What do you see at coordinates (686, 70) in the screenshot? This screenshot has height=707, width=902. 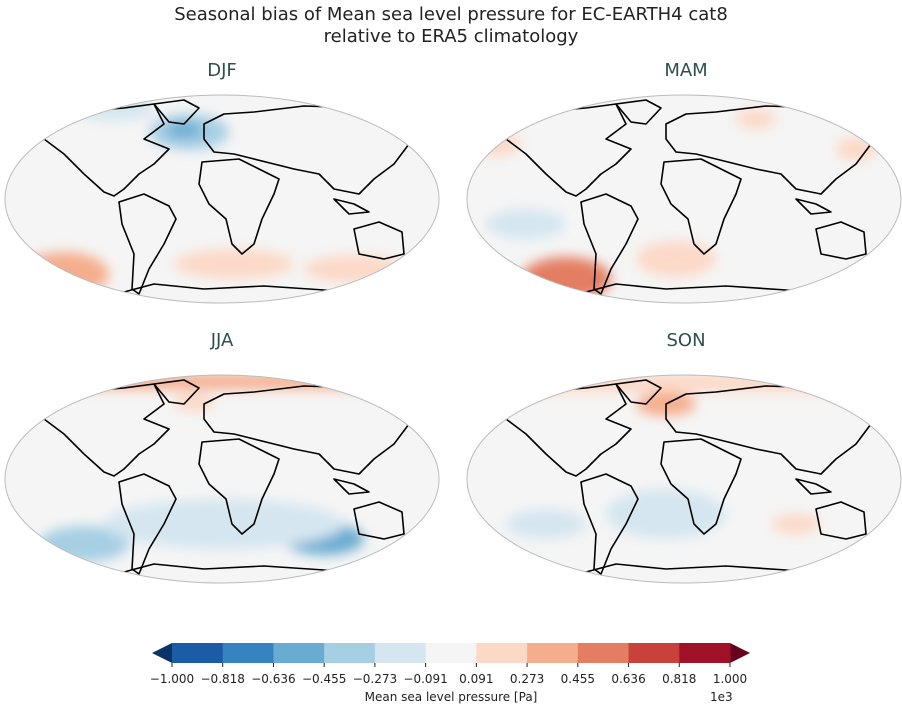 I see `panel-title-mam: MAM` at bounding box center [686, 70].